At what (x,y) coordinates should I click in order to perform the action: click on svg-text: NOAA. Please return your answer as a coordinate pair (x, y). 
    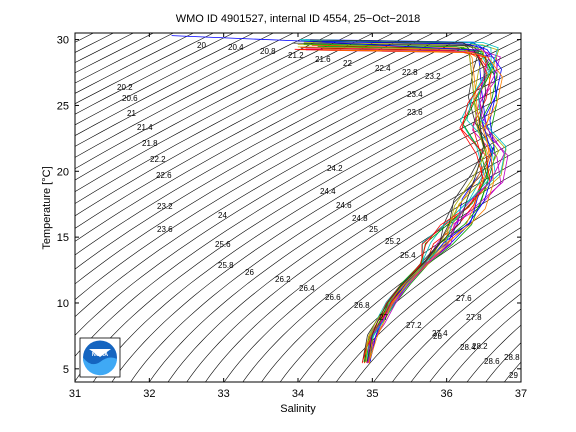
    Looking at the image, I should click on (100, 355).